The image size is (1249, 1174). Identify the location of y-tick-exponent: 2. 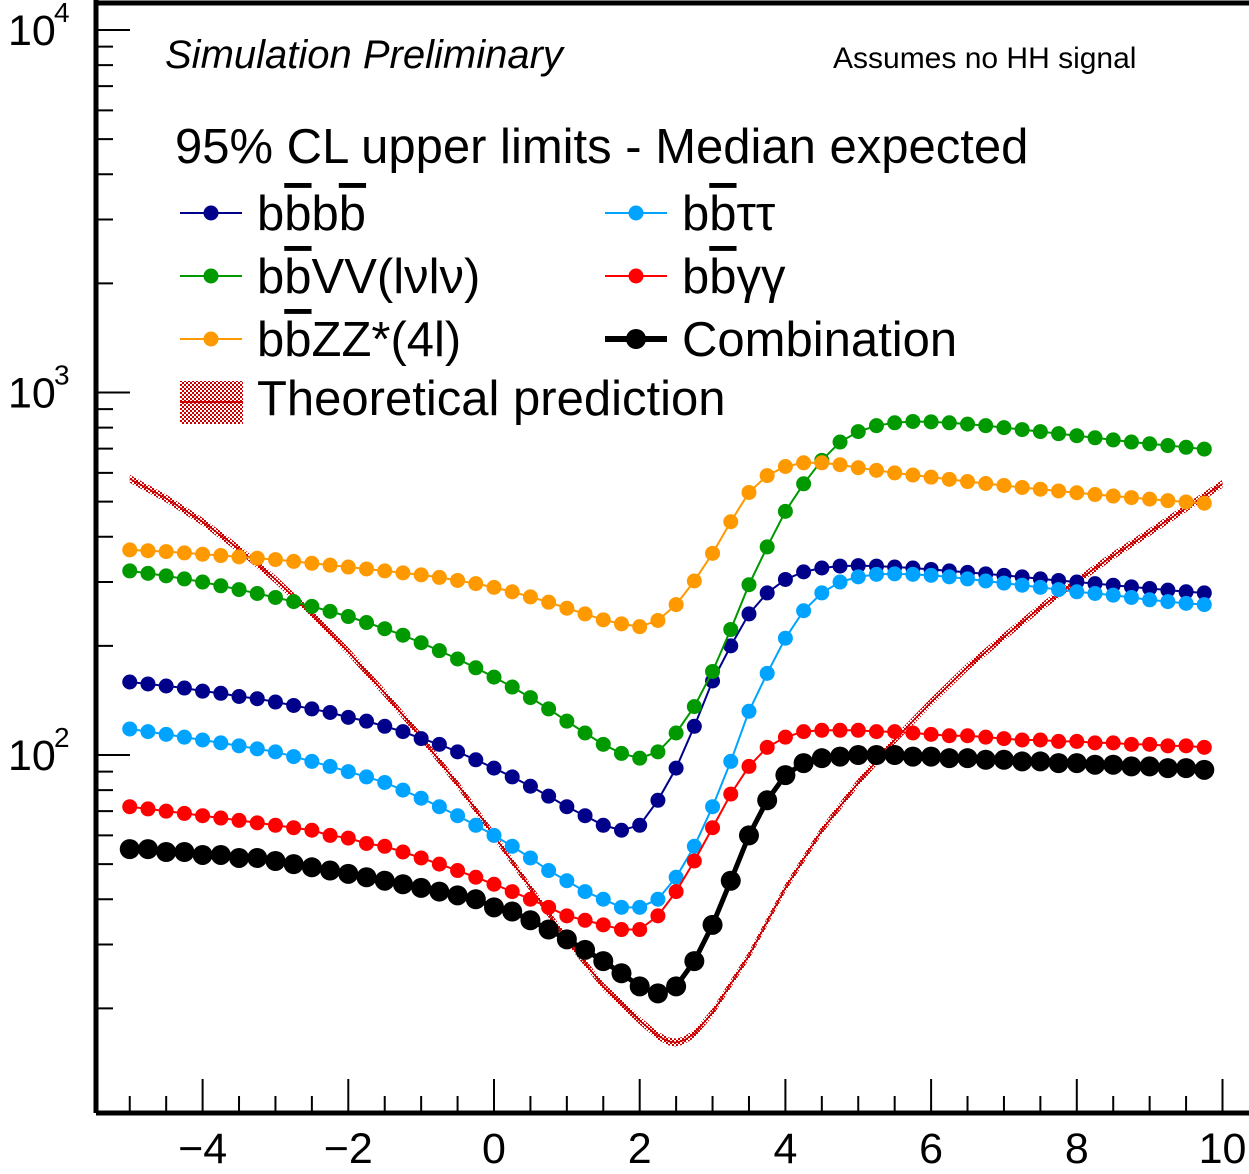
(62, 737).